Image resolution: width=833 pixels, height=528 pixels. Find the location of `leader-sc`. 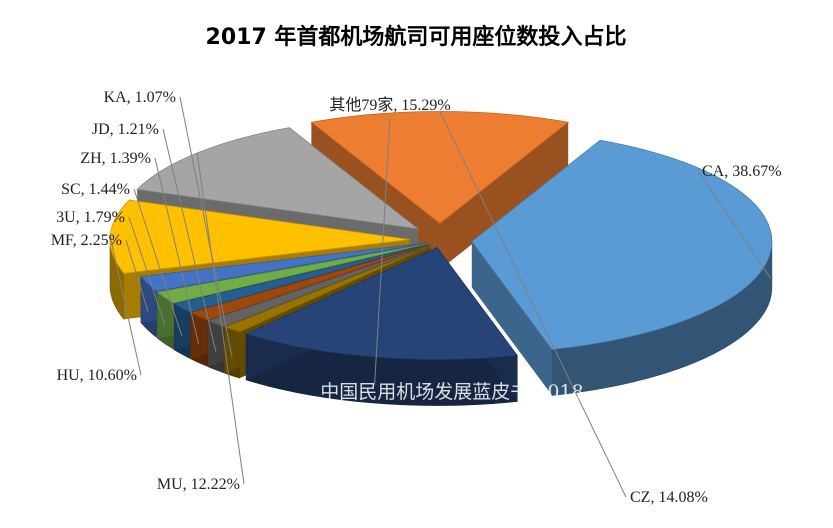

leader-sc is located at coordinates (158, 262).